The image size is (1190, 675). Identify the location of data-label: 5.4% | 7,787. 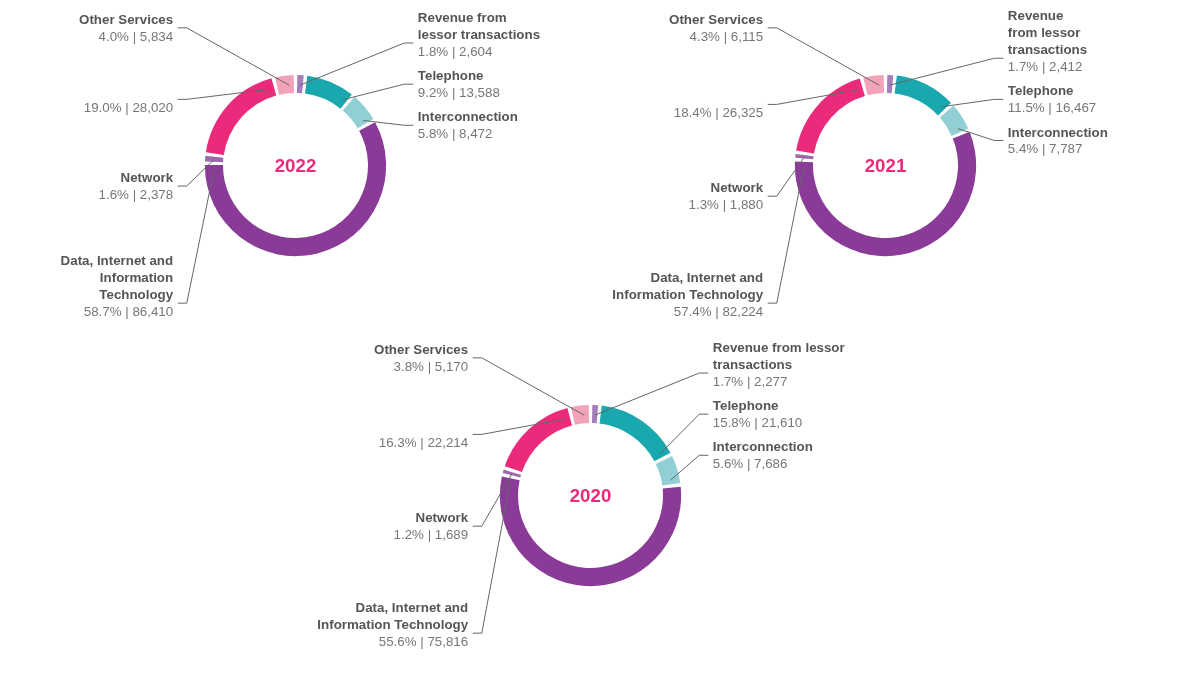
(1045, 149).